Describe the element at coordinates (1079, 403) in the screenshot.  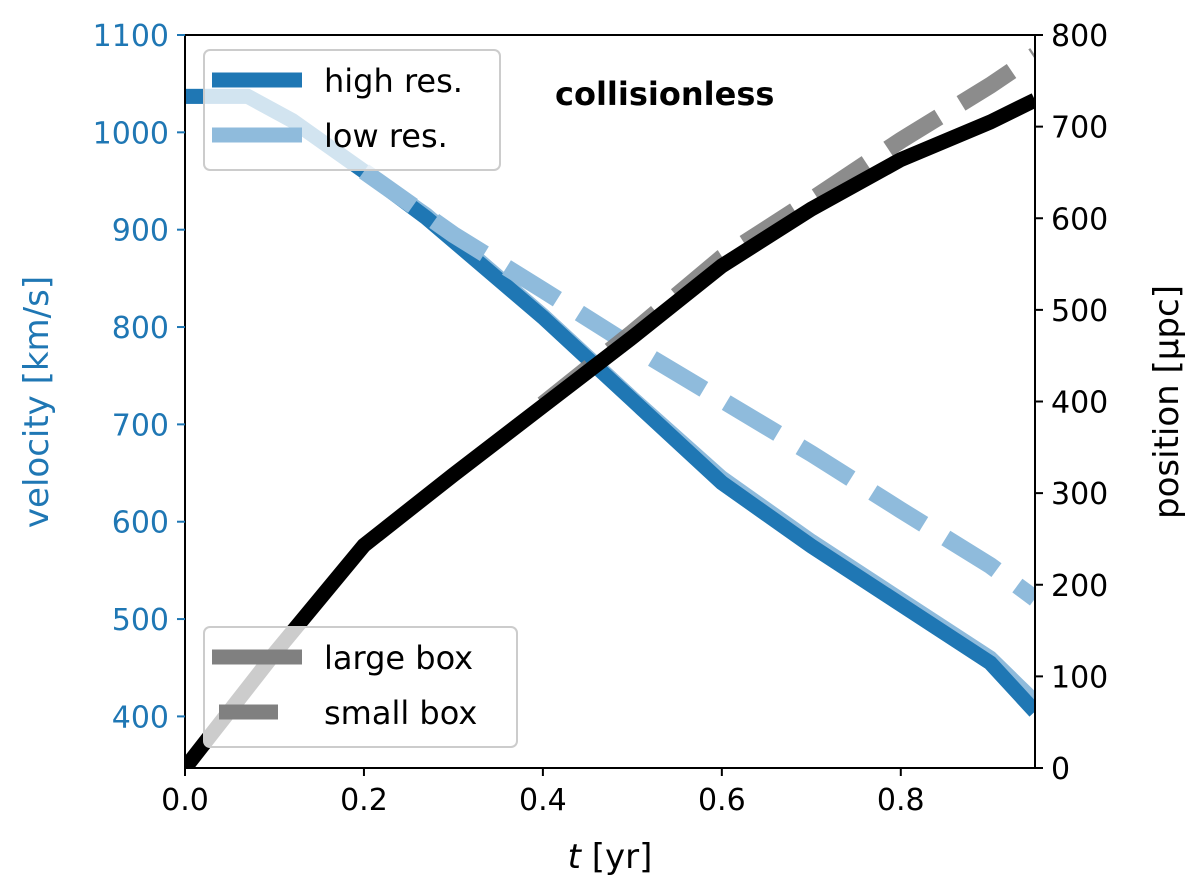
I see `y-right-tick-label: 400` at that location.